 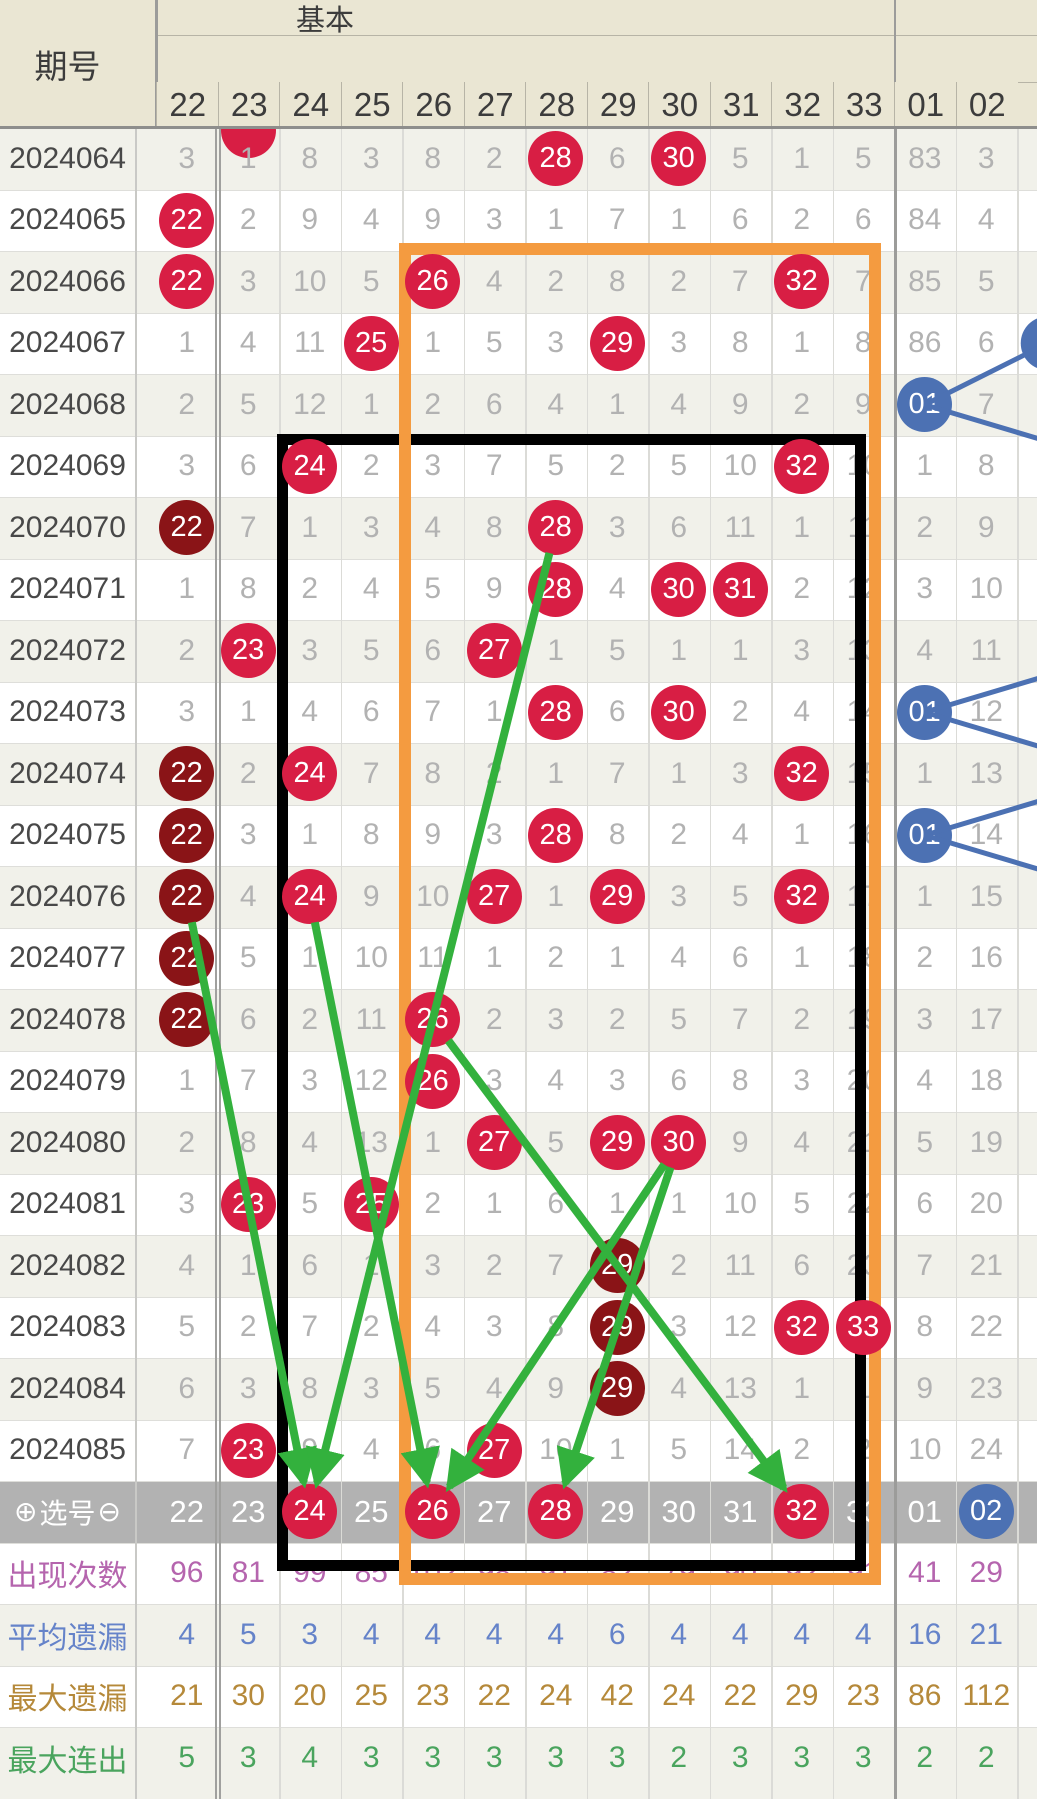 I want to click on stats-value: 92, so click(x=802, y=1573).